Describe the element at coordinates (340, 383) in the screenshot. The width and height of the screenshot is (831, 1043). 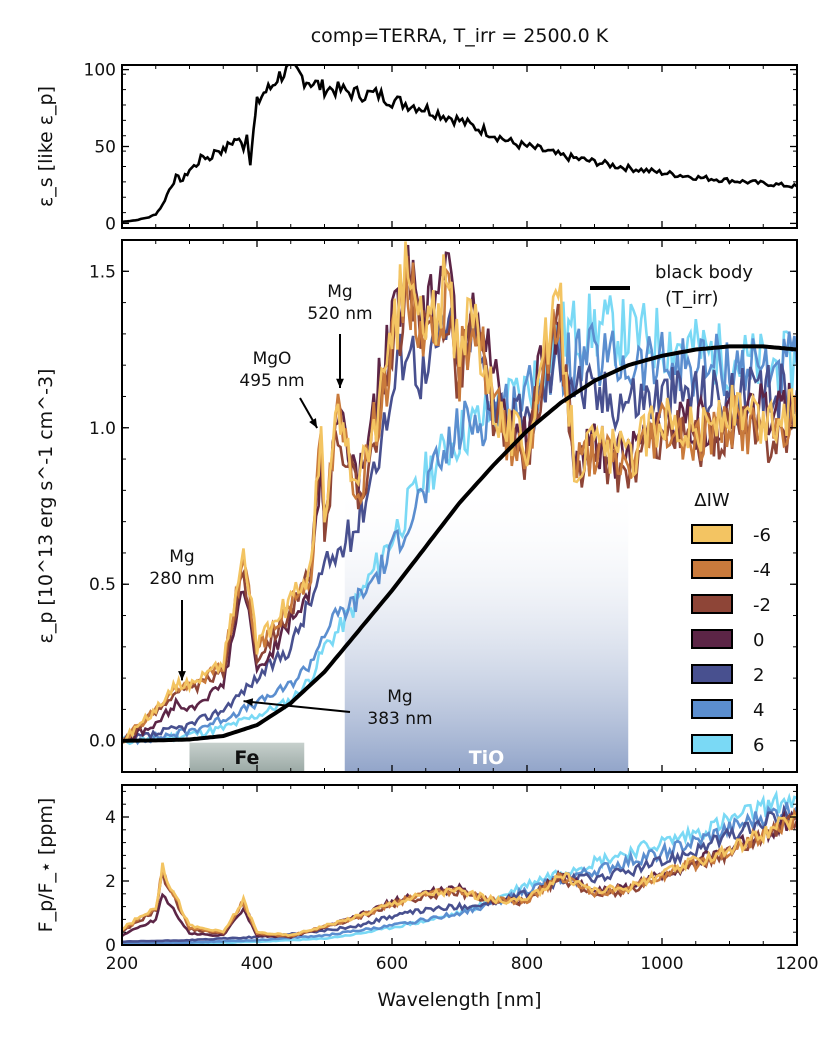
I see `annot-mg520-arrow-head` at that location.